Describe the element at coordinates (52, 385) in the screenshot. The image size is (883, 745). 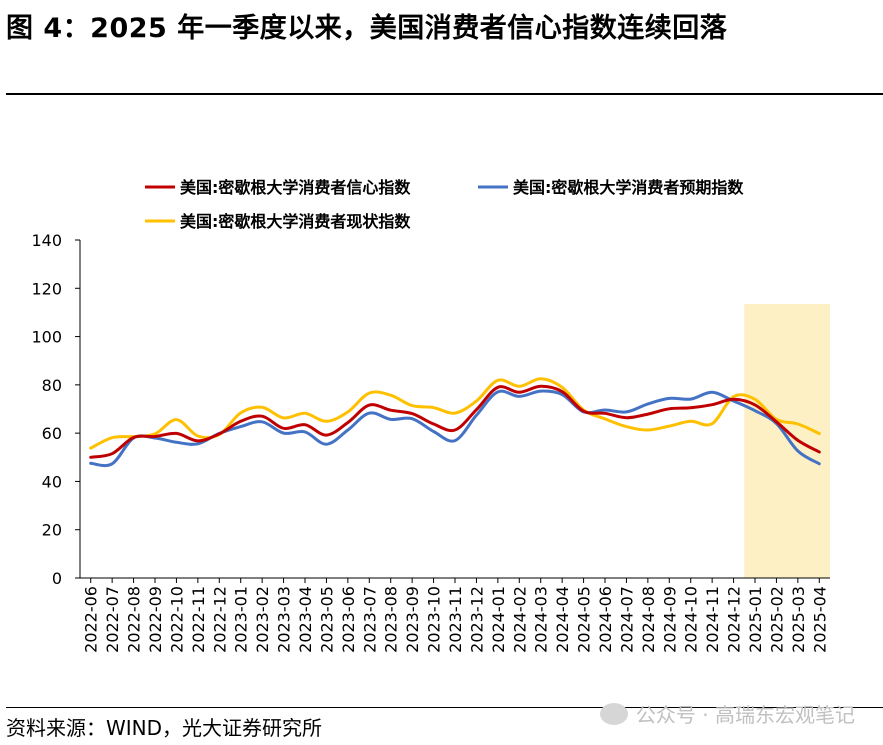
I see `y-tick-label: 80` at that location.